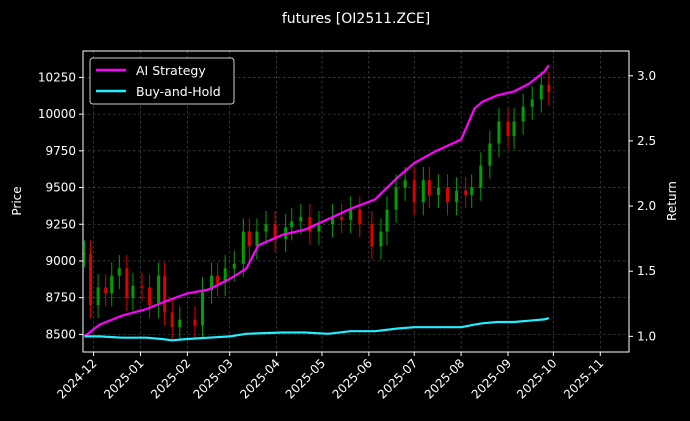 The height and width of the screenshot is (421, 690). I want to click on y-left-tick-label: 9250, so click(60, 224).